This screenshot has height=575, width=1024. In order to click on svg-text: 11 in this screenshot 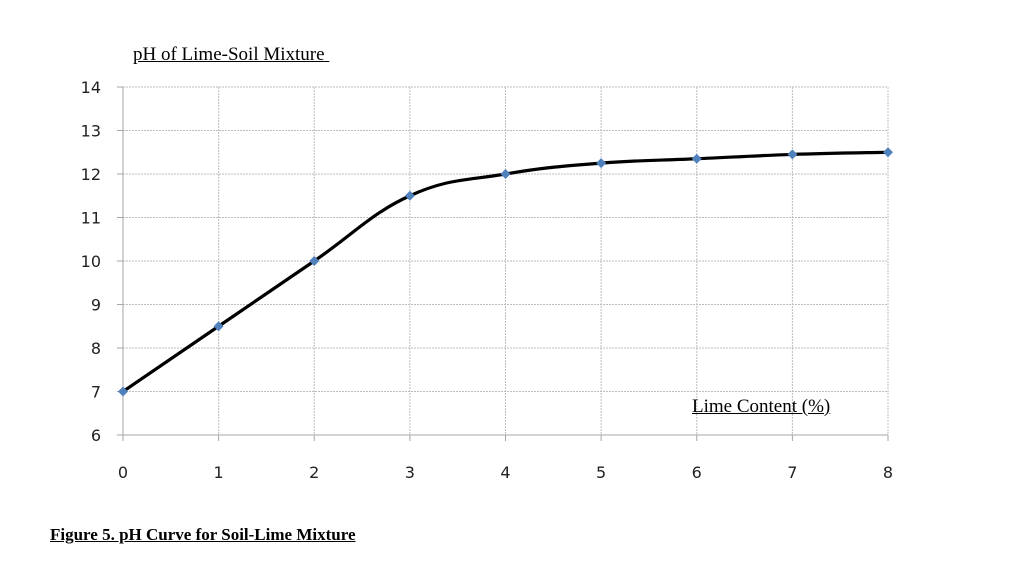, I will do `click(91, 218)`.